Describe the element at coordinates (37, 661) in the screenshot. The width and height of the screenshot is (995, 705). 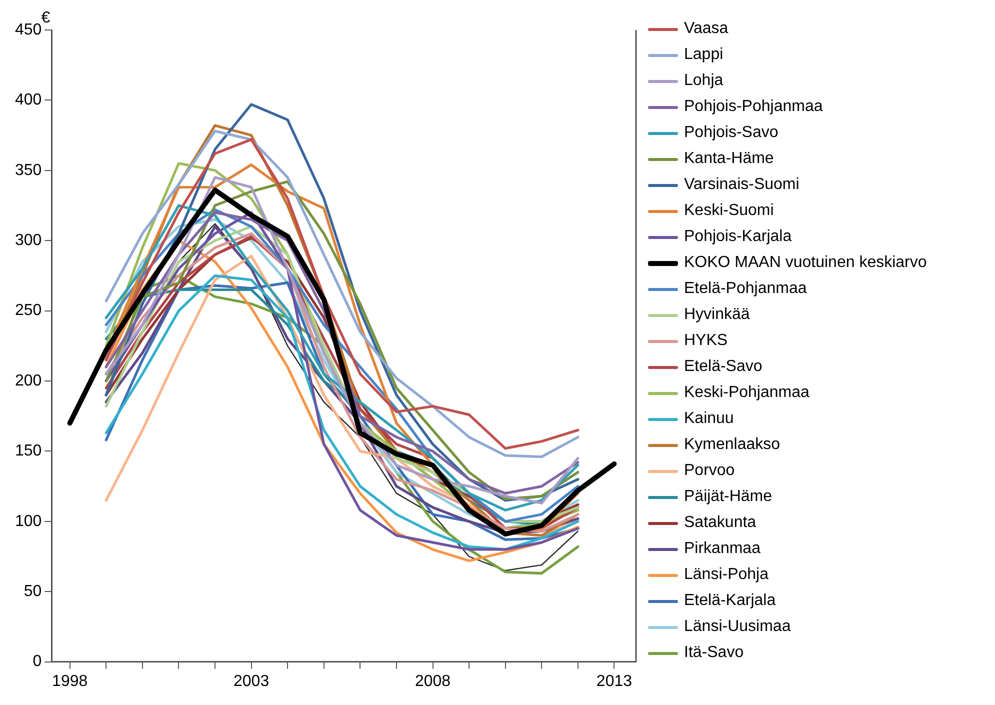
I see `y-tick-label: 0` at that location.